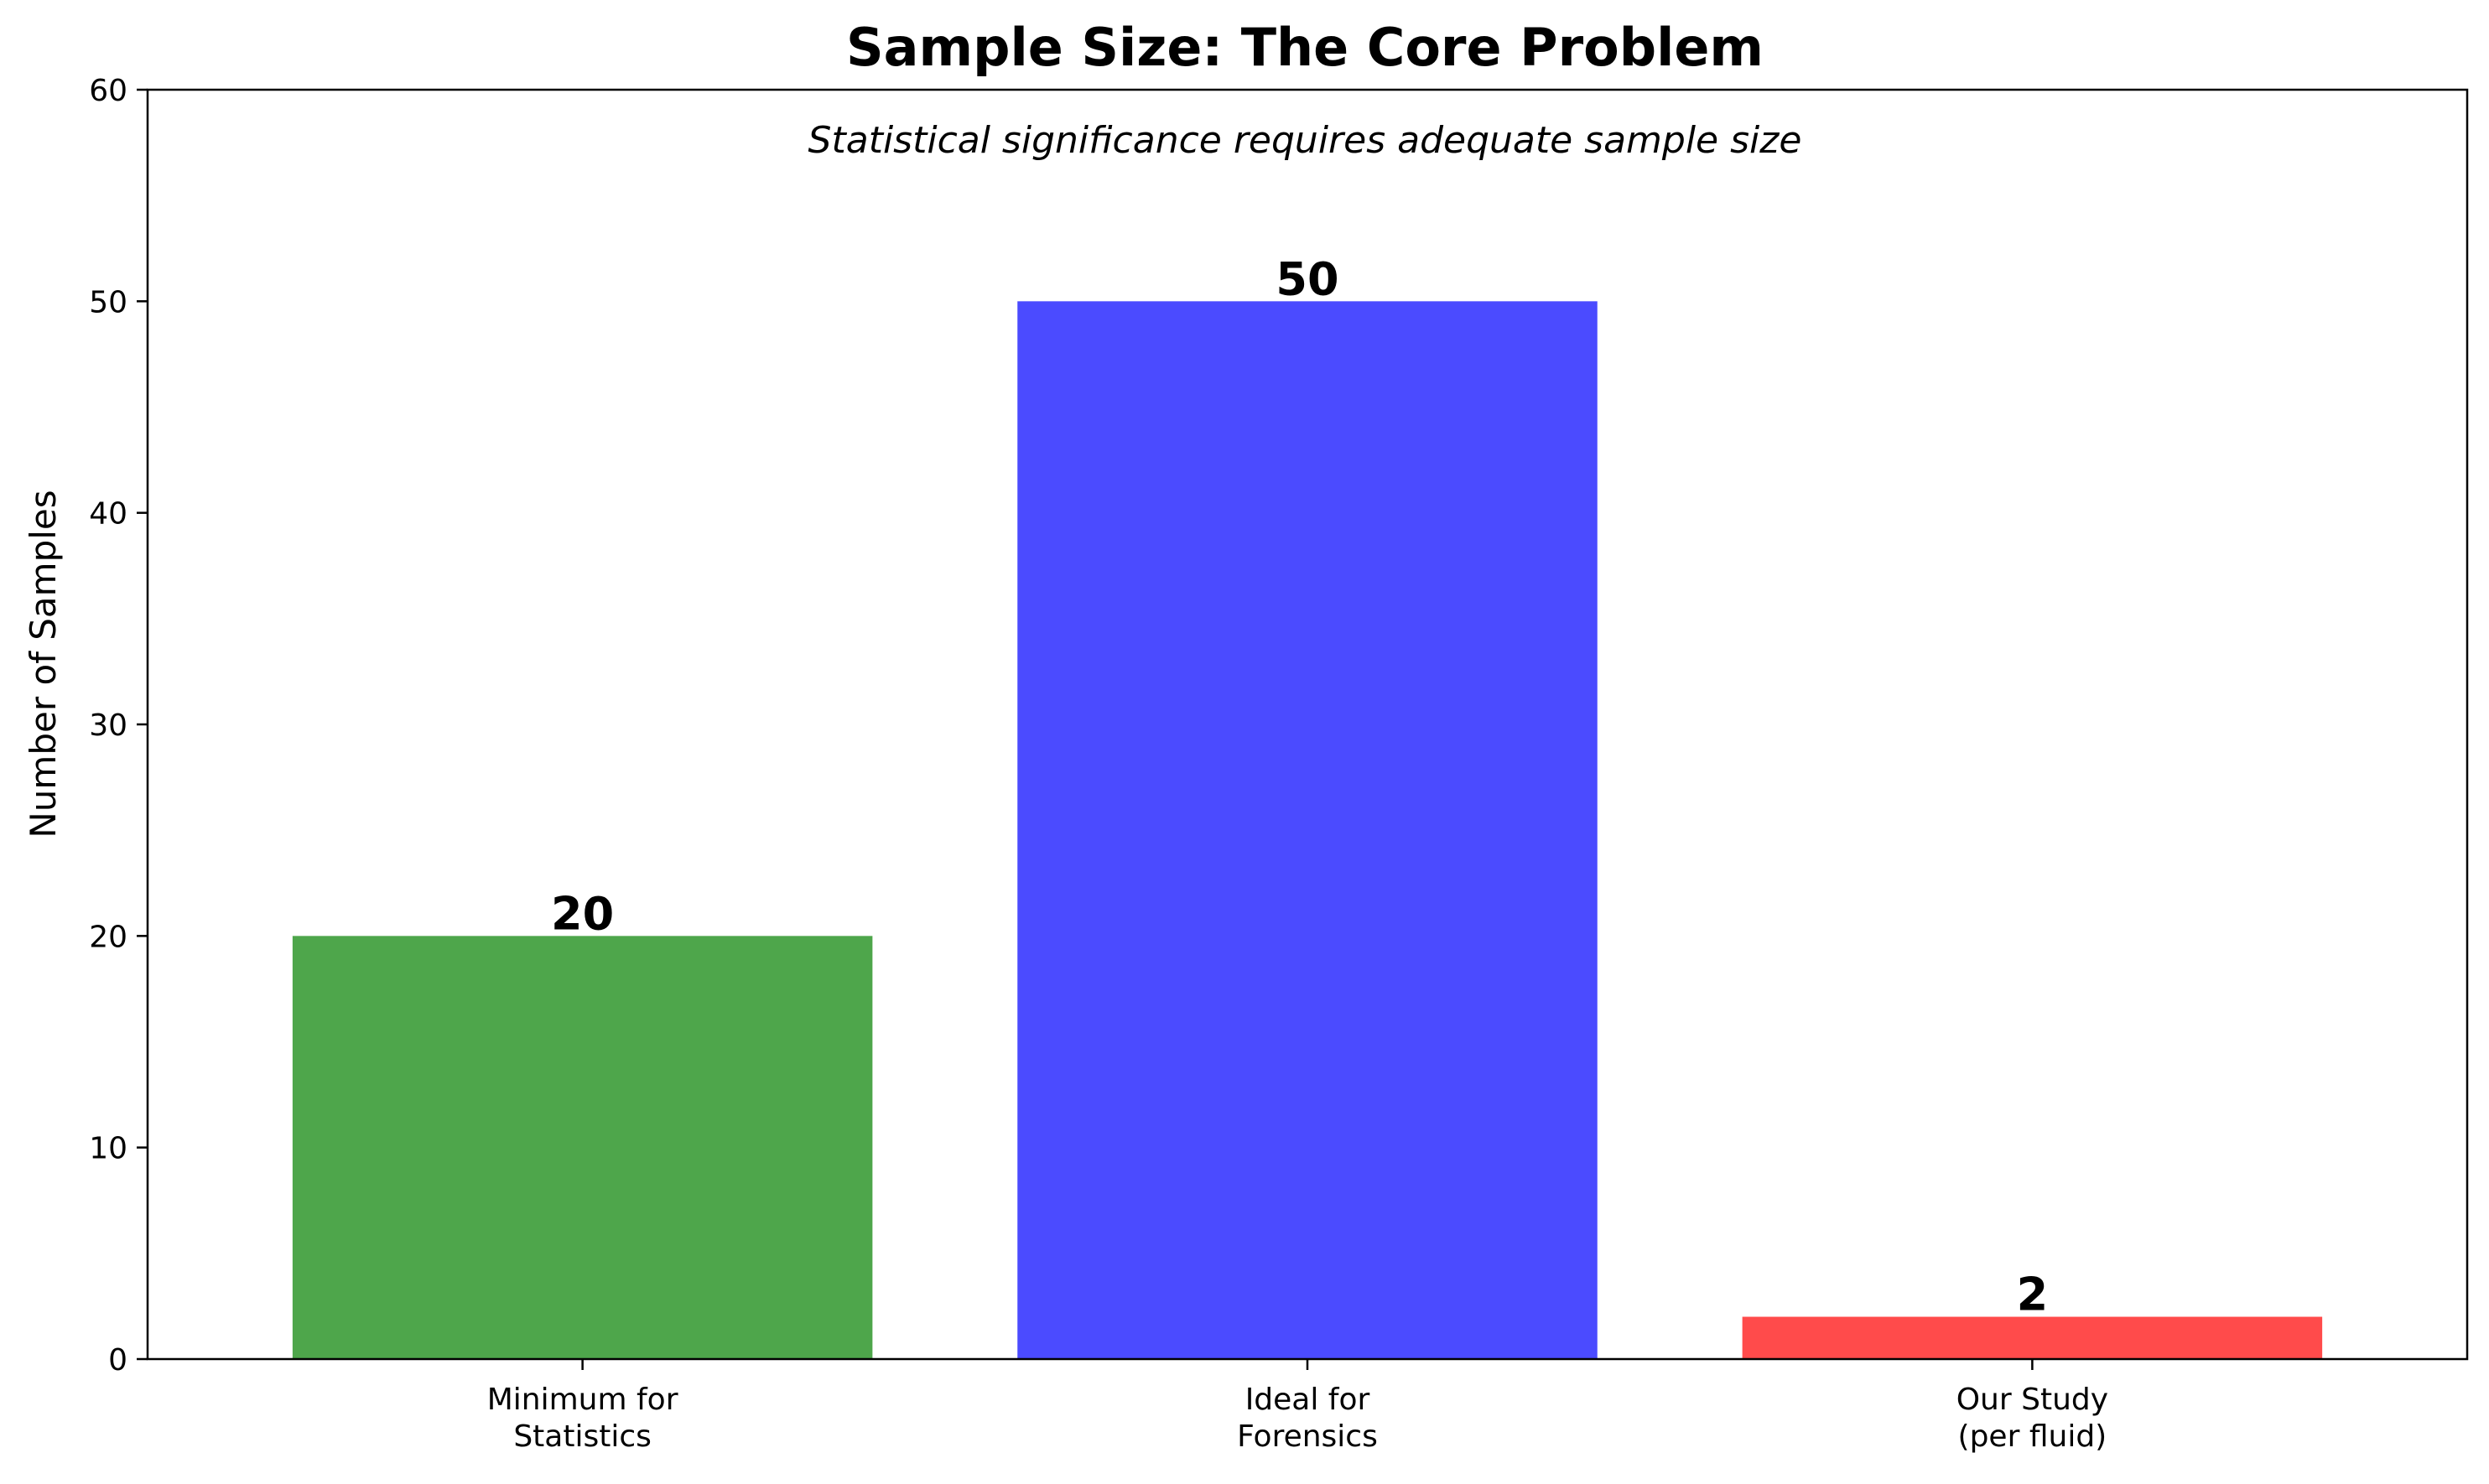 Image resolution: width=2489 pixels, height=1484 pixels. Describe the element at coordinates (582, 1418) in the screenshot. I see `x-tick-label: Minimum for Statistics` at that location.